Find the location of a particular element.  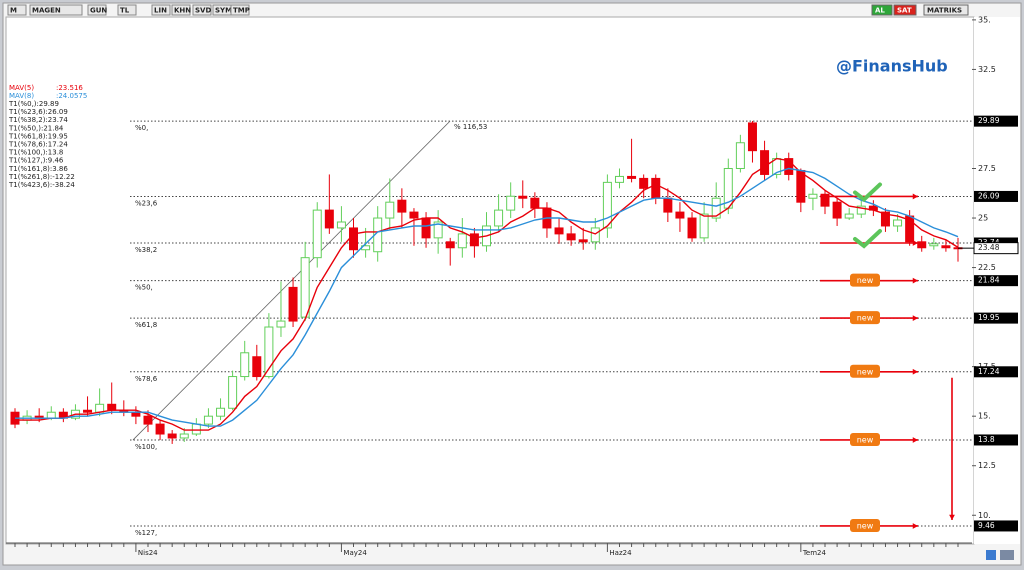

toolbar-label: LIN is located at coordinates (160, 11).